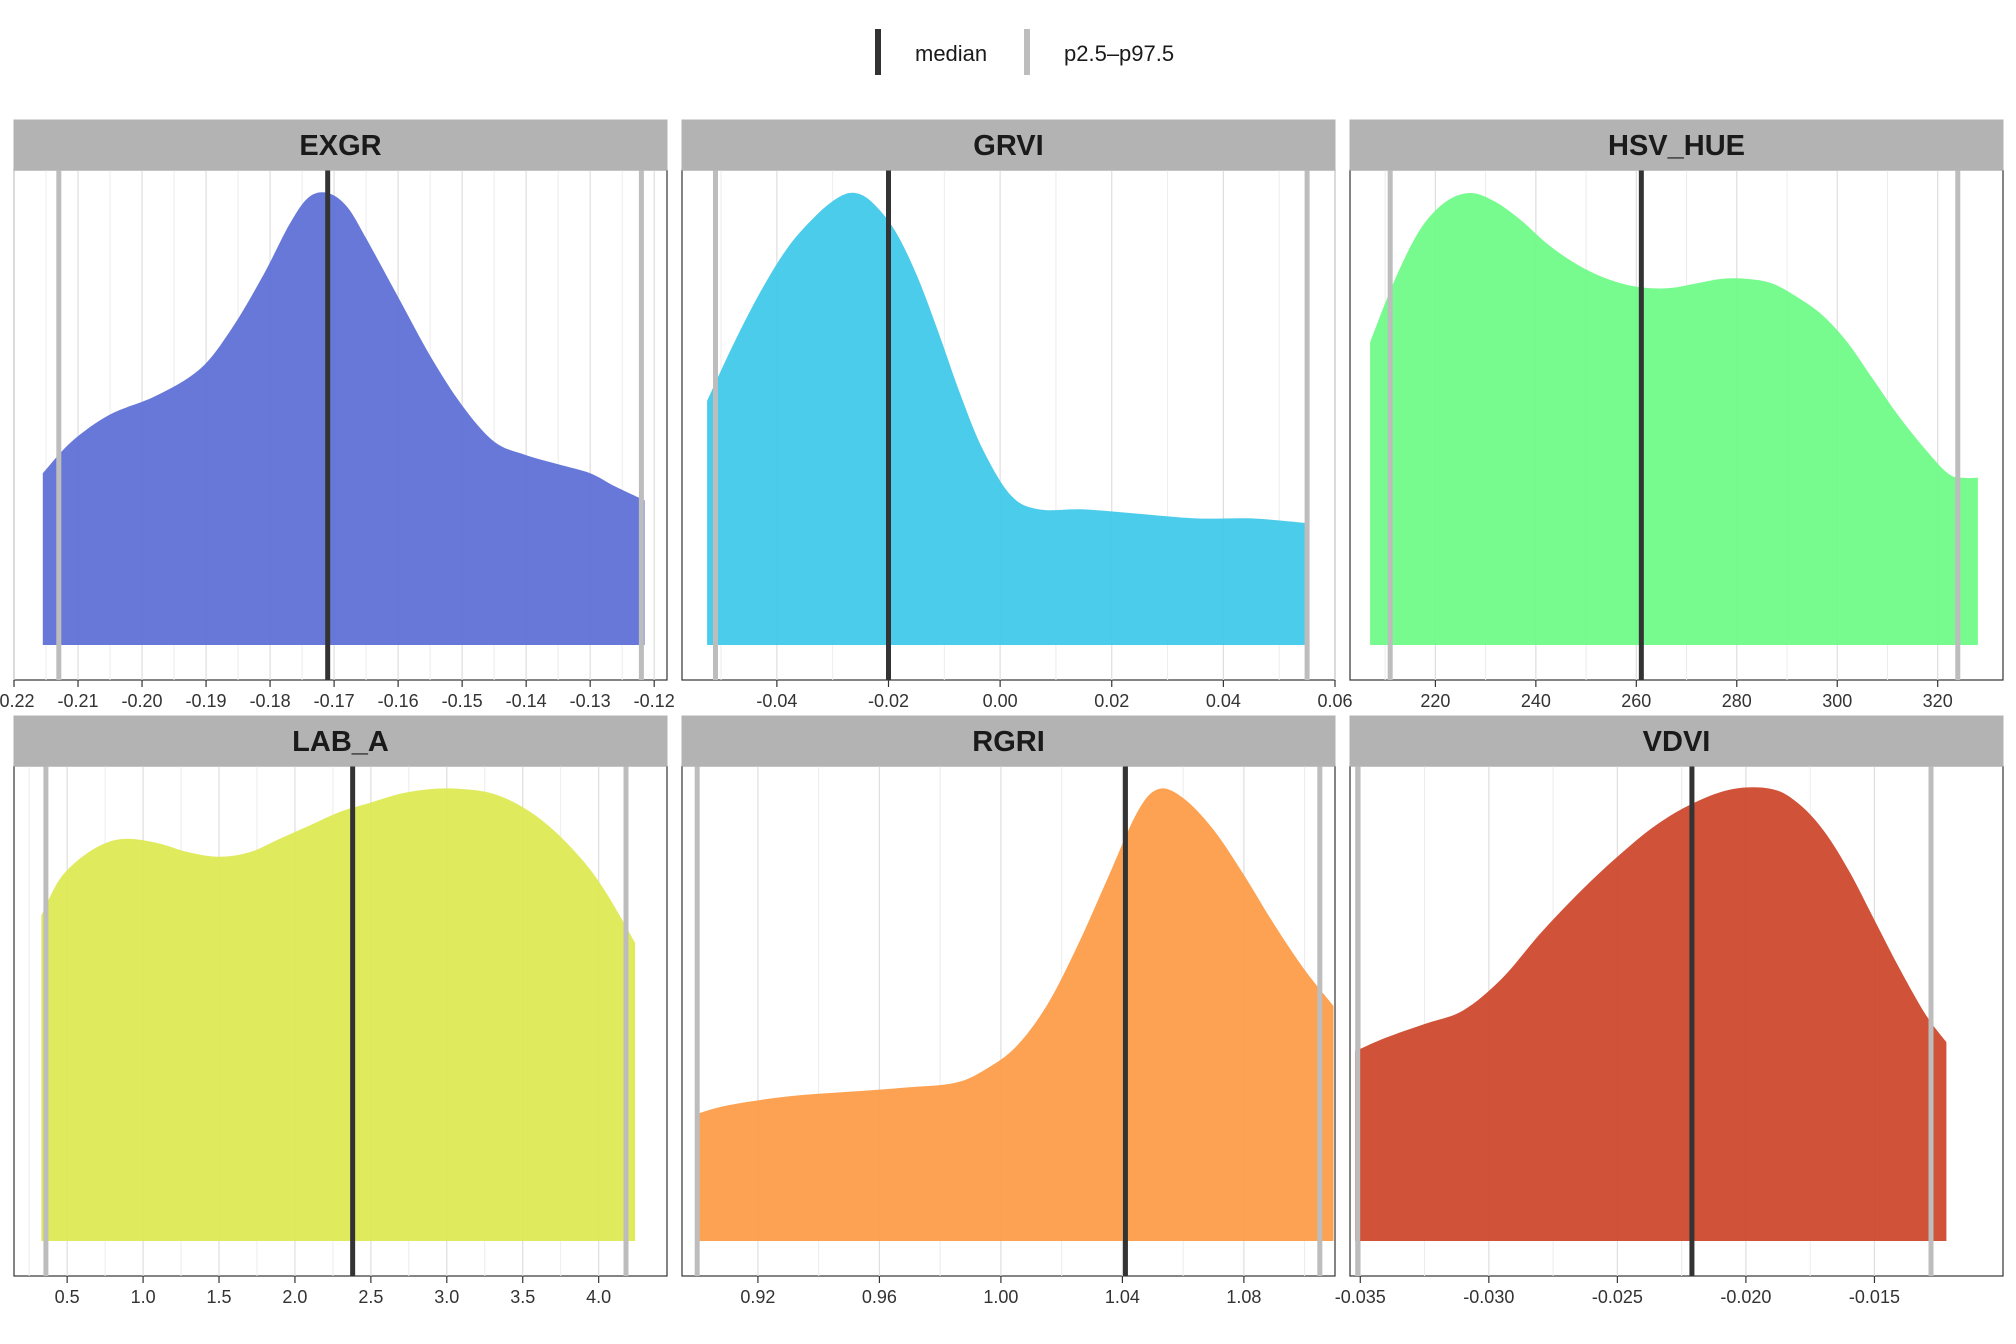  Describe the element at coordinates (1334, 701) in the screenshot. I see `x-tick-label: 0.06` at that location.